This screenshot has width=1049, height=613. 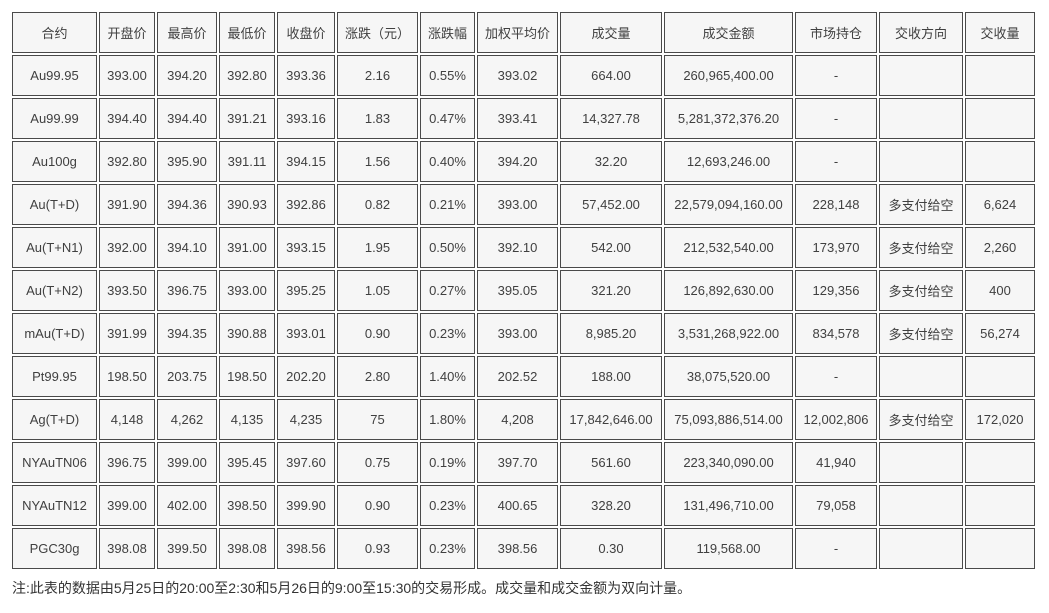 What do you see at coordinates (517, 247) in the screenshot?
I see `value-cell: 392.10` at bounding box center [517, 247].